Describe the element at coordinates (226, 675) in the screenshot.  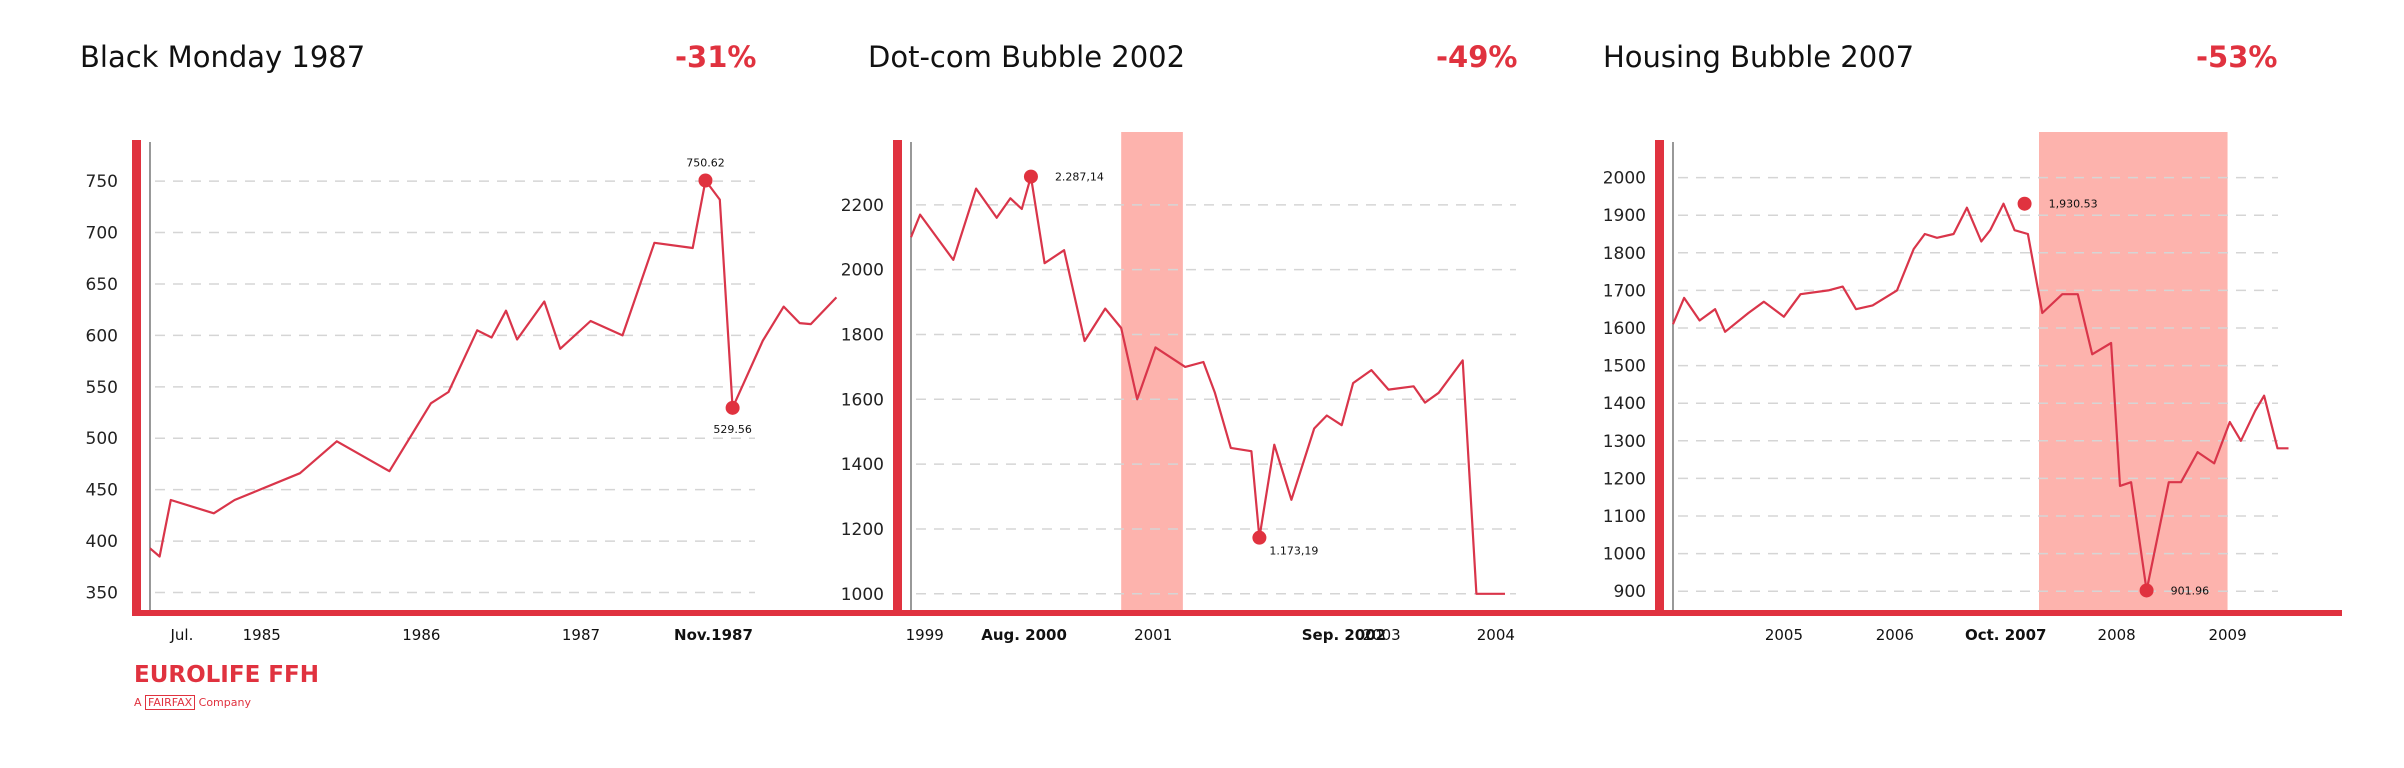
I see `brand-name: EUROLIFE FFH` at that location.